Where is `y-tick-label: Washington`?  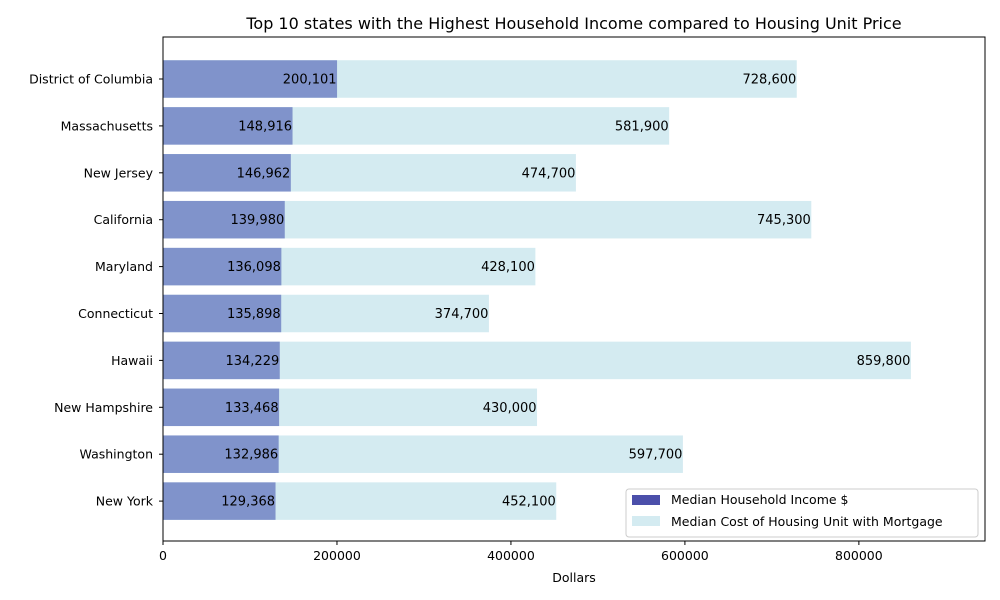
y-tick-label: Washington is located at coordinates (116, 454).